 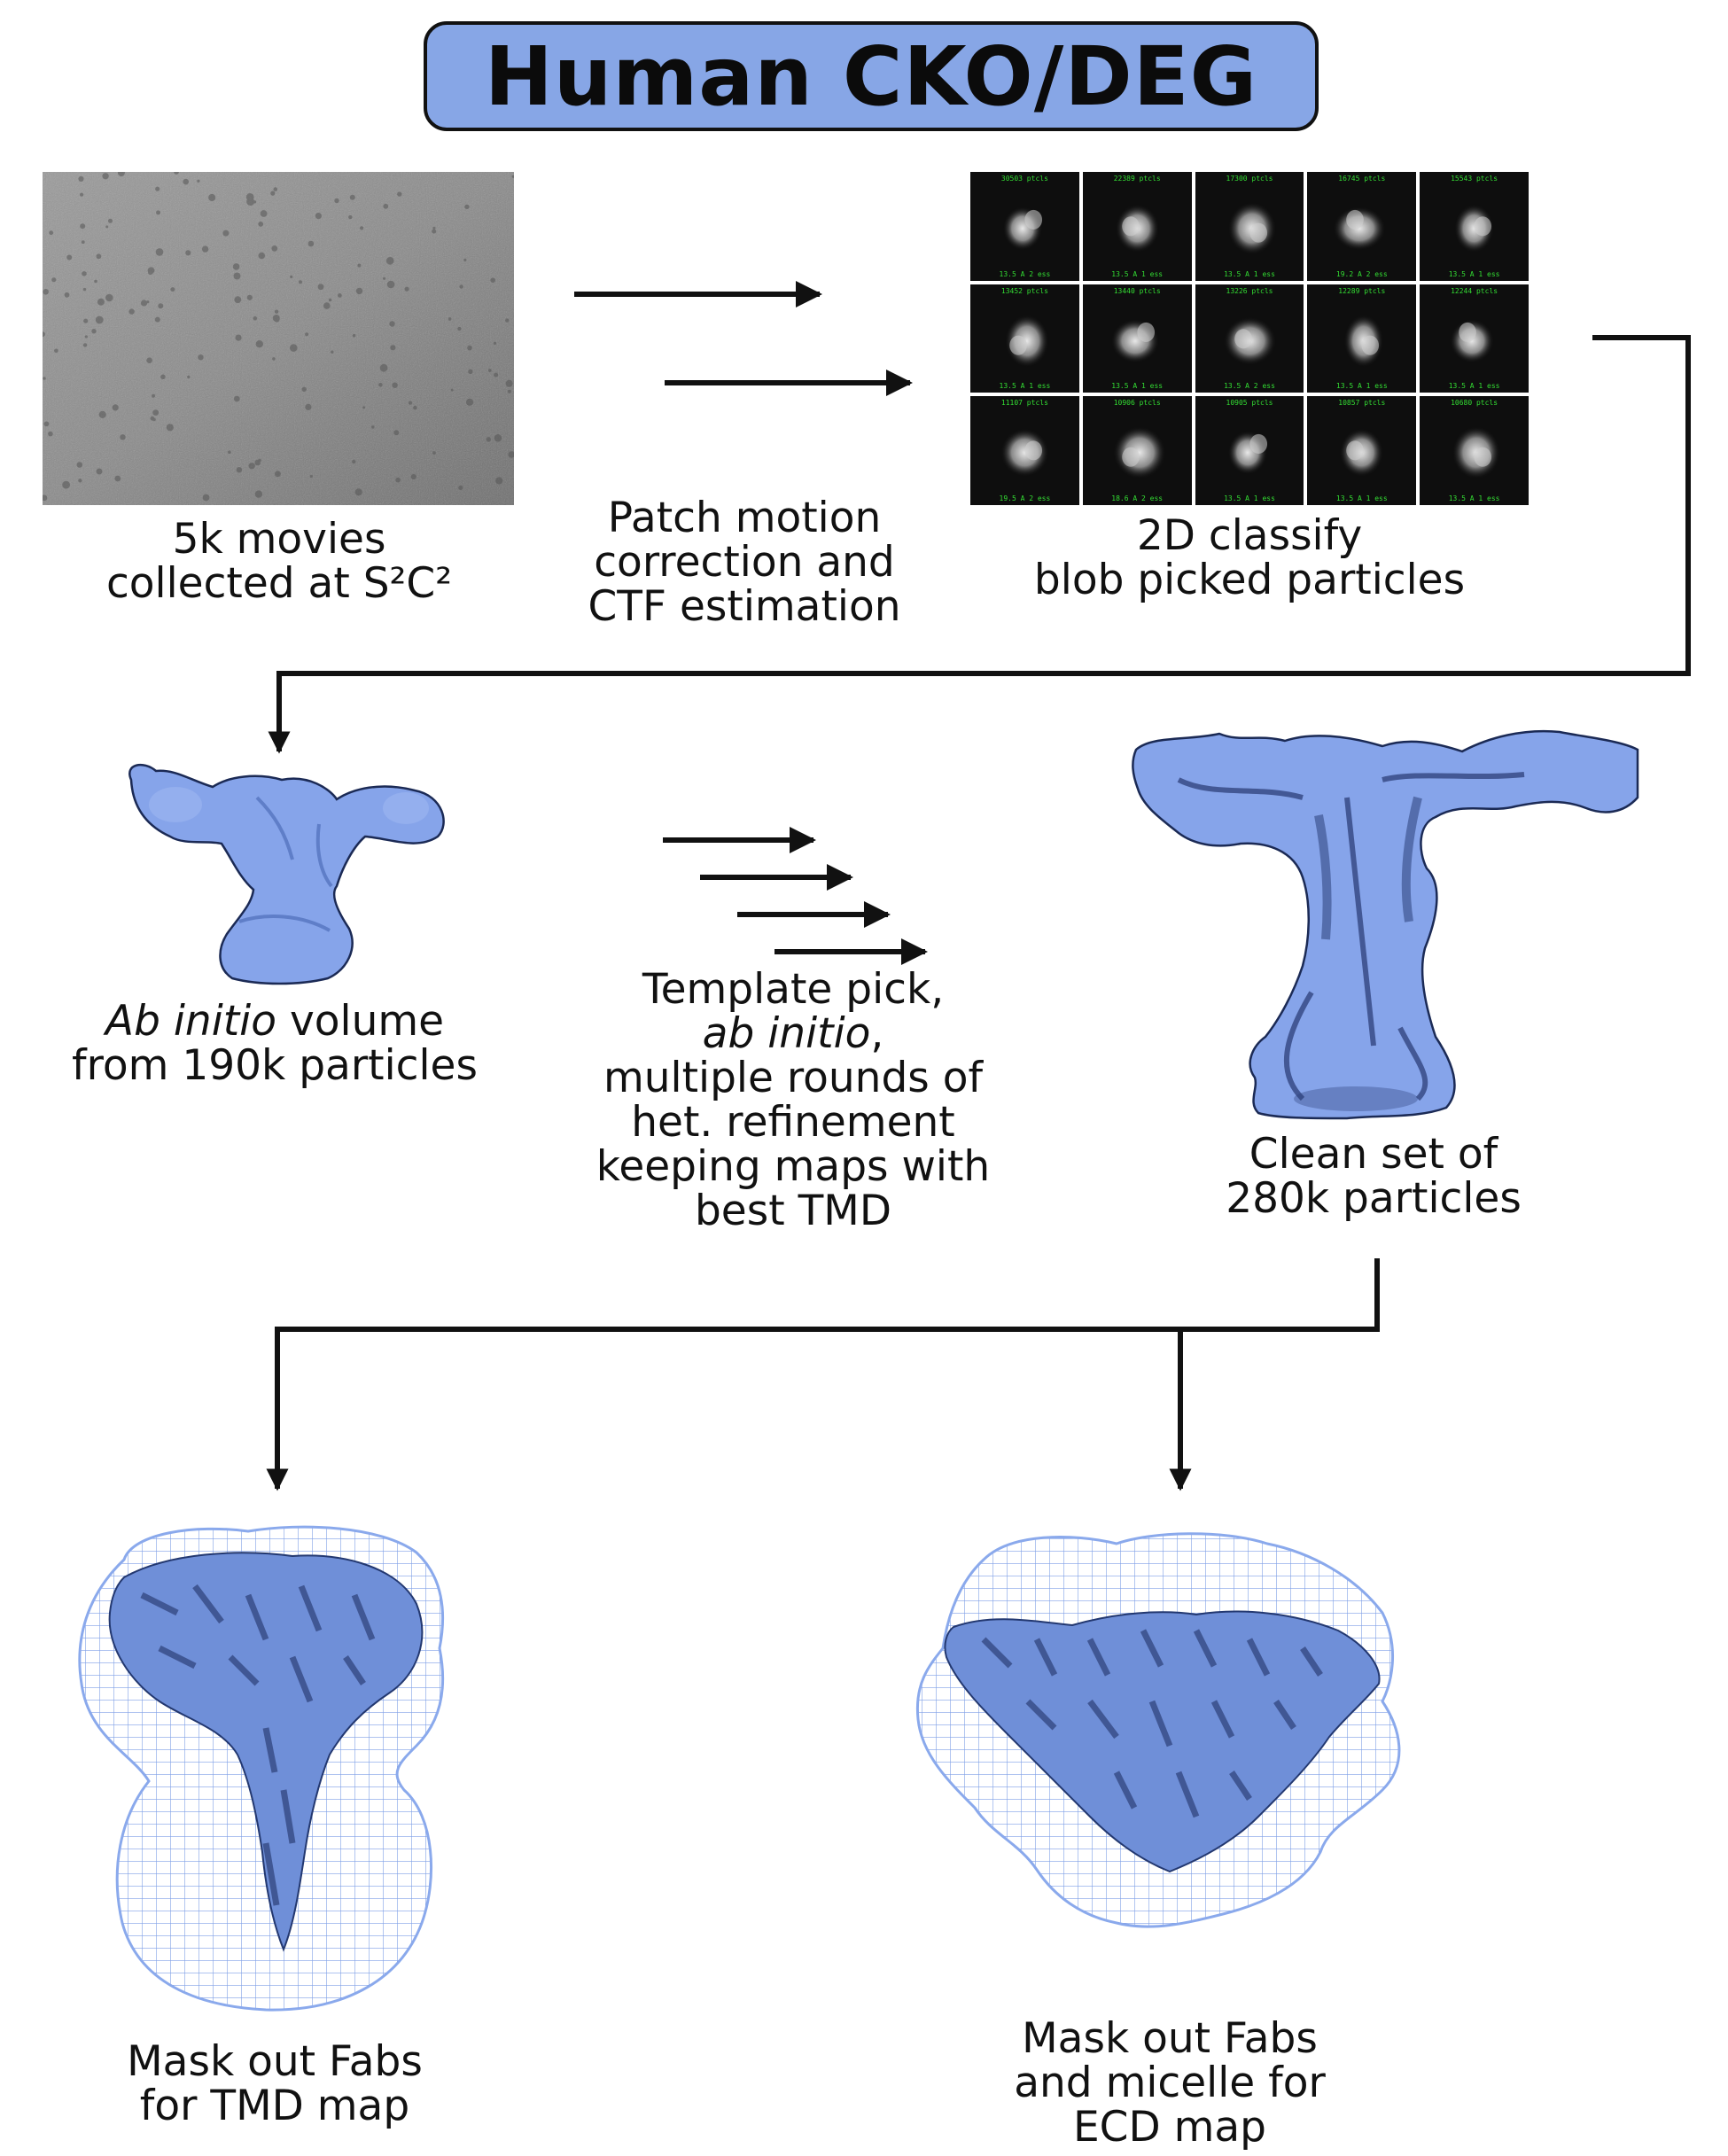 I want to click on caption-ecd-line2: and micelle for, so click(x=1170, y=2083).